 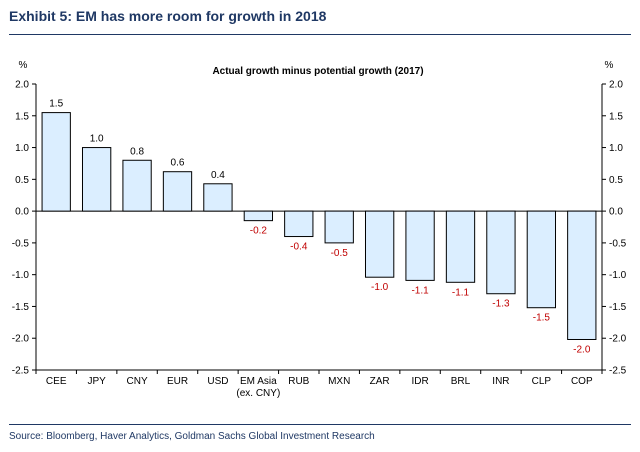 I want to click on data-label: -1.0, so click(x=380, y=287).